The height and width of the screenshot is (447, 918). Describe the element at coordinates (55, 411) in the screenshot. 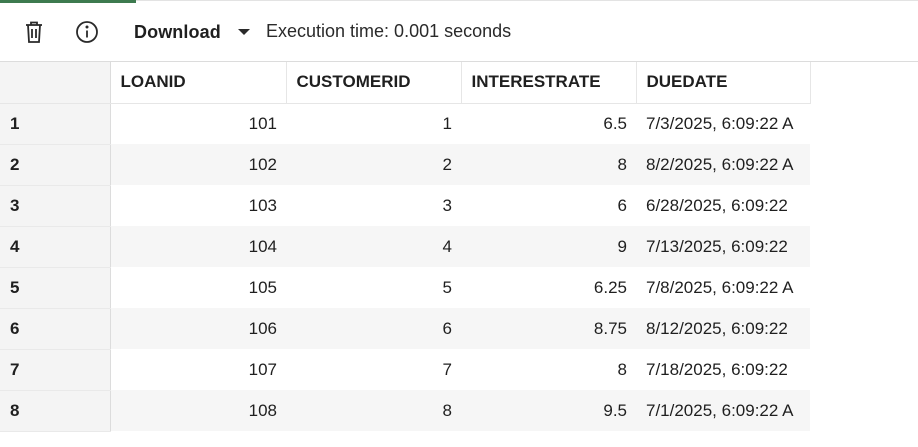

I see `row-number: 8` at that location.